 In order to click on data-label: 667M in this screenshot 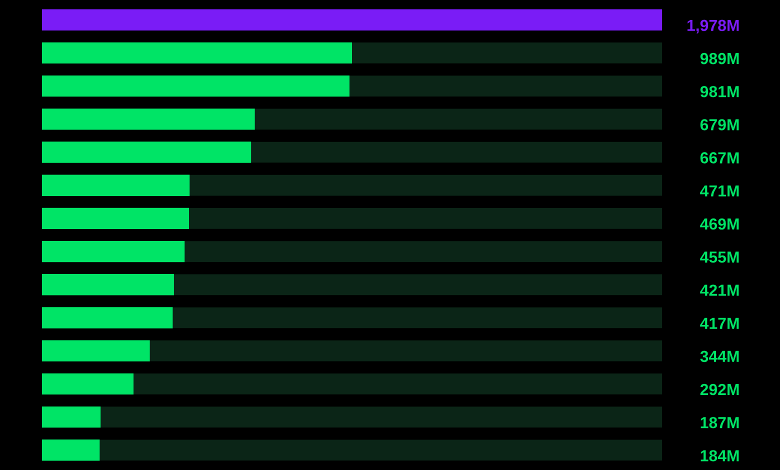, I will do `click(719, 158)`.